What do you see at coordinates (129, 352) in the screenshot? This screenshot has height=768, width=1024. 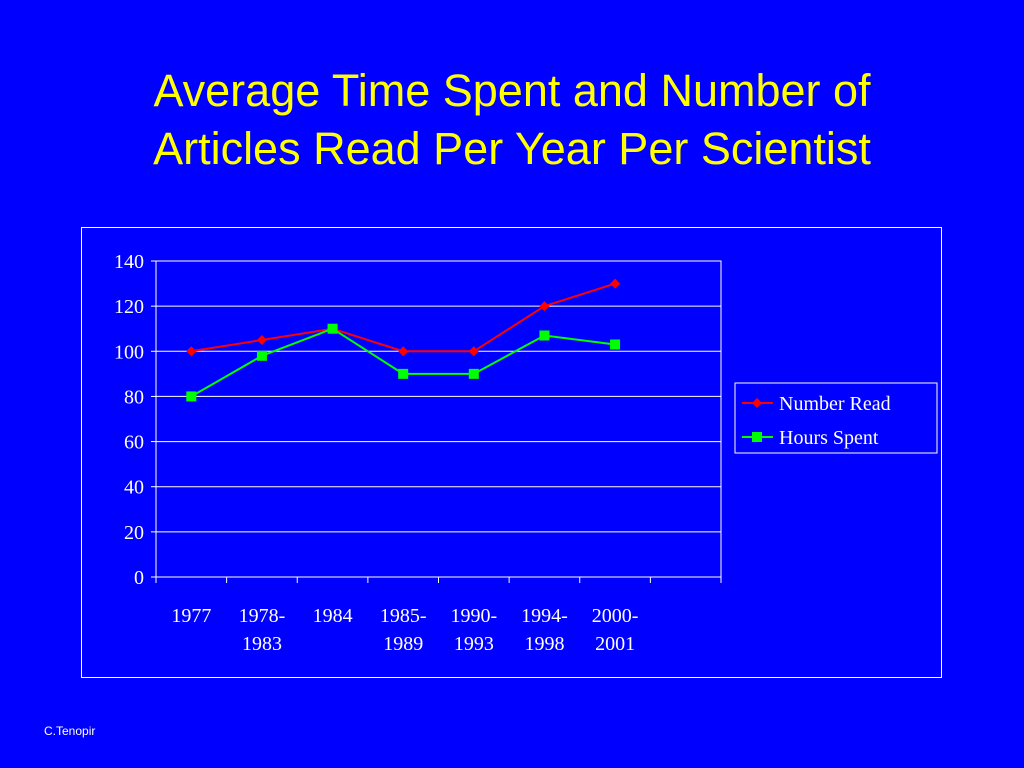 I see `y-tick-label: 100` at bounding box center [129, 352].